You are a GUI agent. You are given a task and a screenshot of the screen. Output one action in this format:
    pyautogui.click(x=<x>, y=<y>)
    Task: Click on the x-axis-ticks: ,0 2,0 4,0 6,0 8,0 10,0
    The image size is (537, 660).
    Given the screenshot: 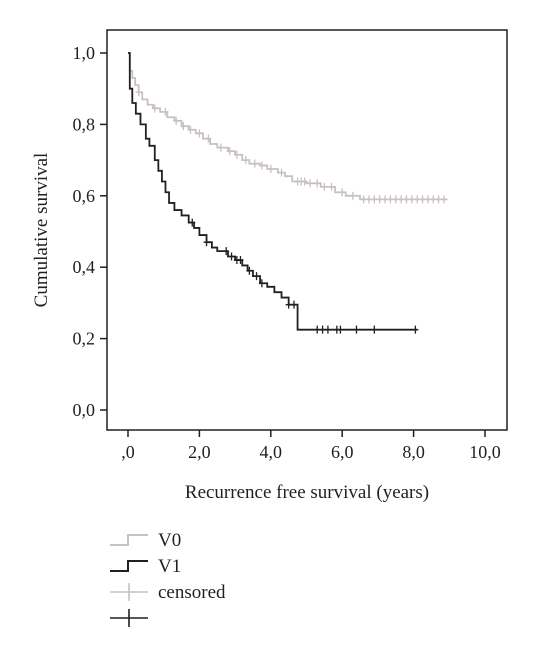 What is the action you would take?
    pyautogui.click(x=311, y=446)
    